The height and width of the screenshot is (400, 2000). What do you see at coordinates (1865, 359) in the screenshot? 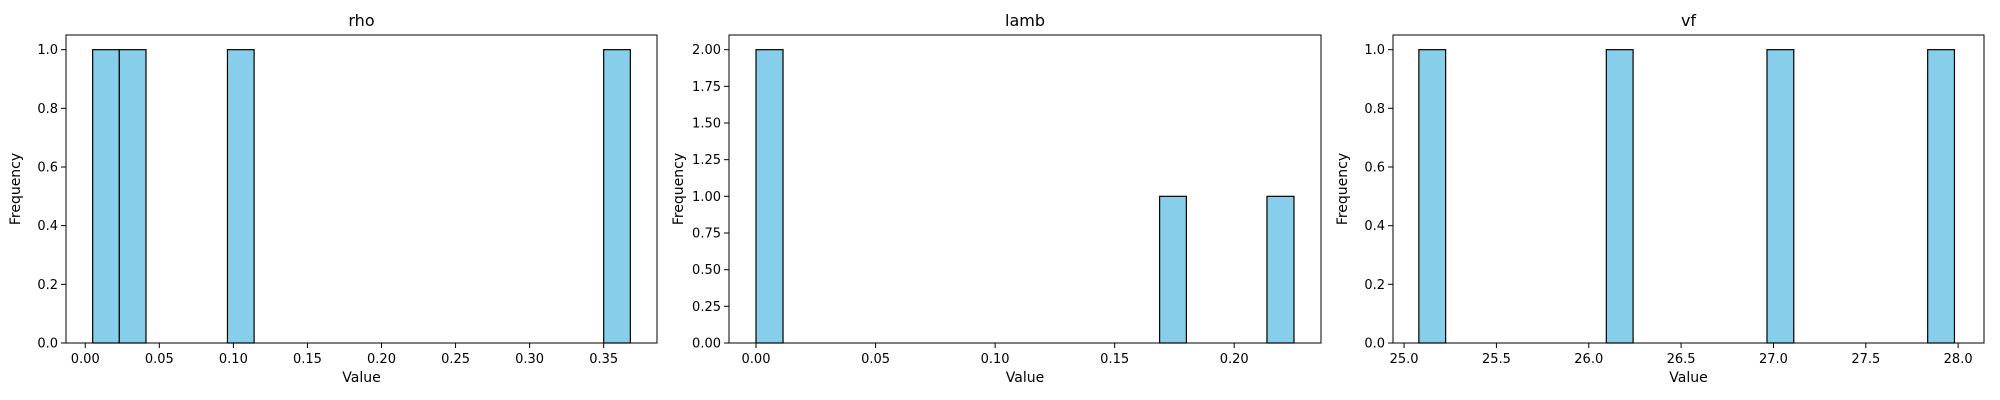
I see `x-tick-label: 27.5` at bounding box center [1865, 359].